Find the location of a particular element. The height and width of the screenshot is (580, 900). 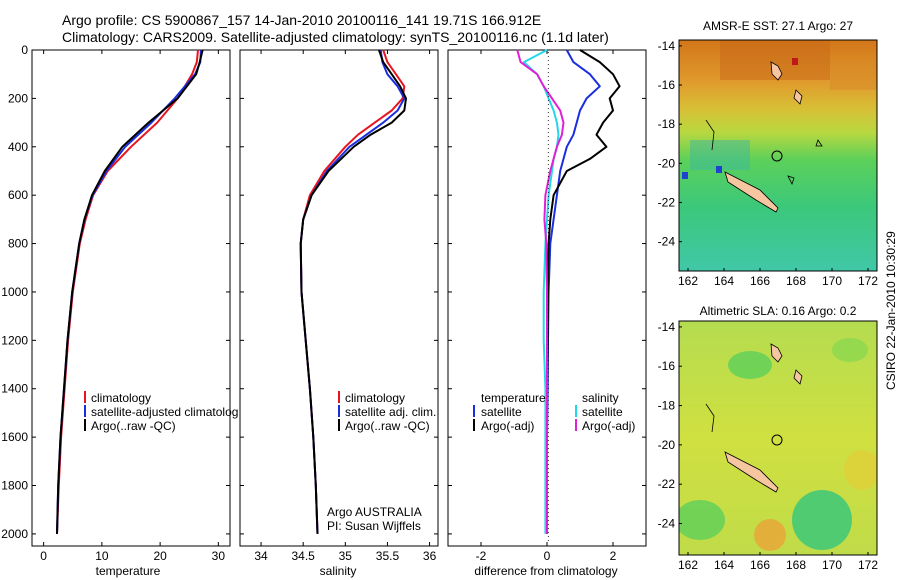

map-y-tick-label: -16 is located at coordinates (667, 366).